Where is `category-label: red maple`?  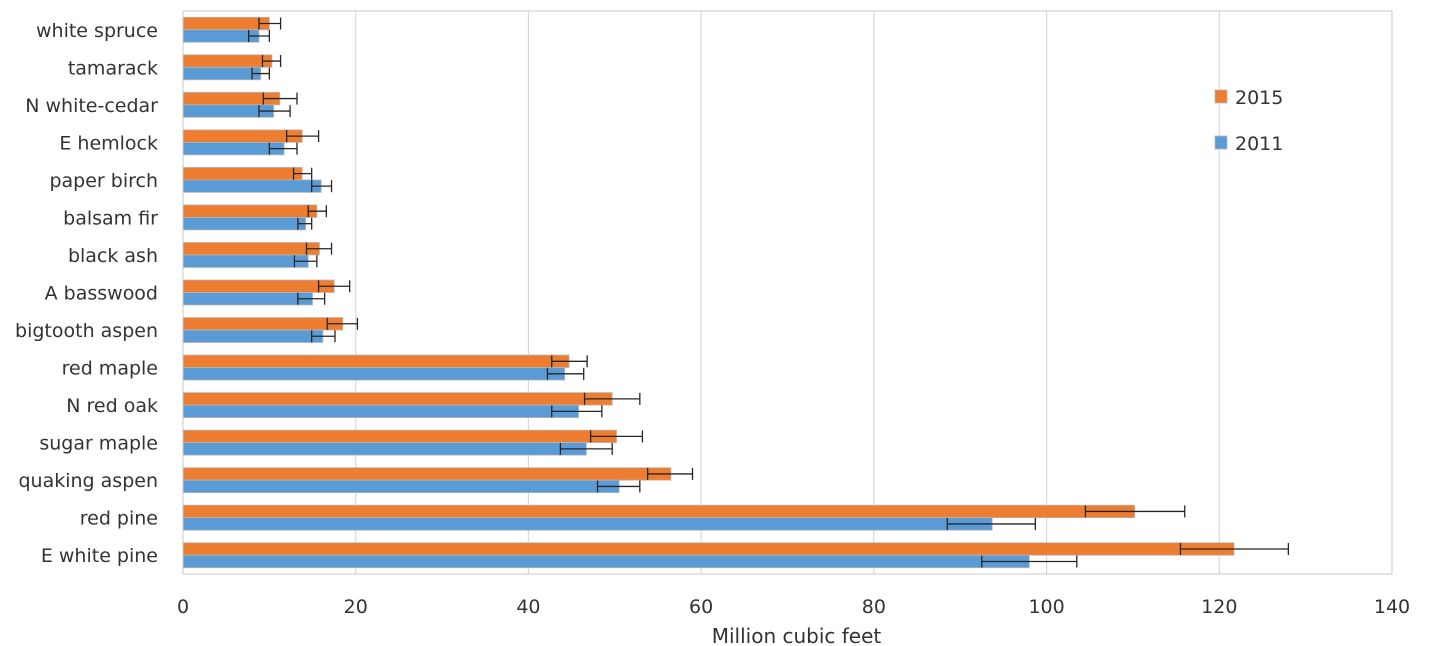 category-label: red maple is located at coordinates (110, 369).